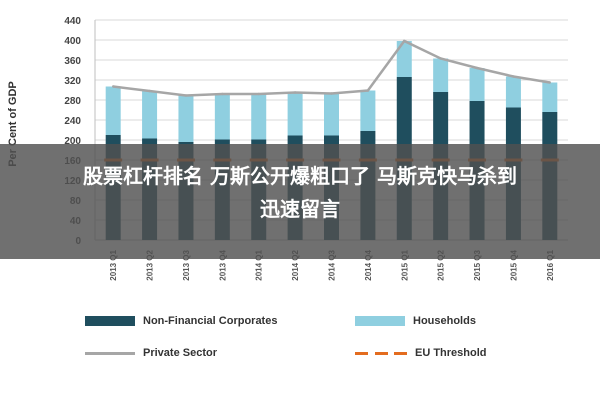 Image resolution: width=600 pixels, height=400 pixels. I want to click on banner-text-line-1: 股票杠杆排名 万斯公开爆粗口了 马斯克快马杀到, so click(300, 176).